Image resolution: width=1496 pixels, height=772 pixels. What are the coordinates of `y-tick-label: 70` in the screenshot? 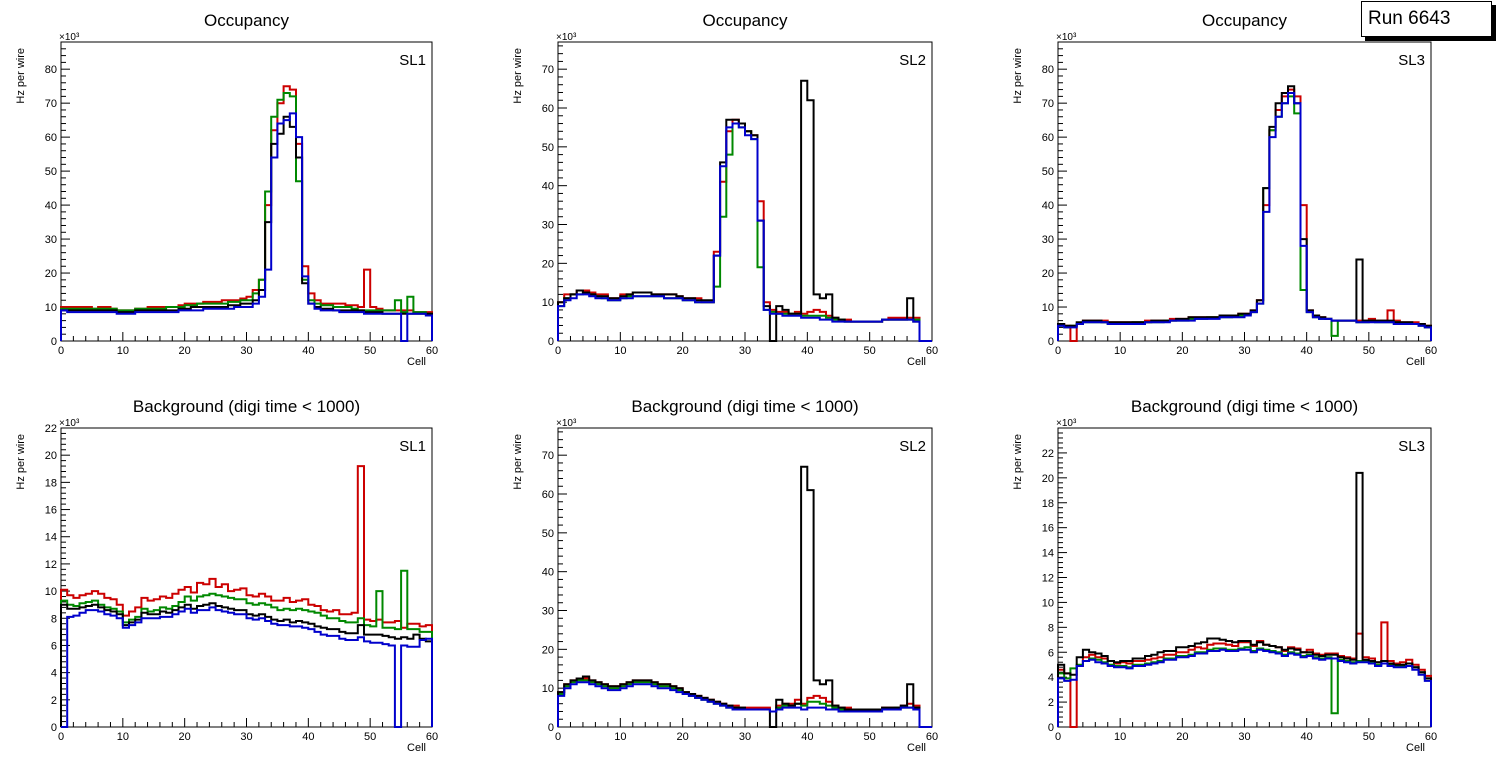 It's located at (548, 456).